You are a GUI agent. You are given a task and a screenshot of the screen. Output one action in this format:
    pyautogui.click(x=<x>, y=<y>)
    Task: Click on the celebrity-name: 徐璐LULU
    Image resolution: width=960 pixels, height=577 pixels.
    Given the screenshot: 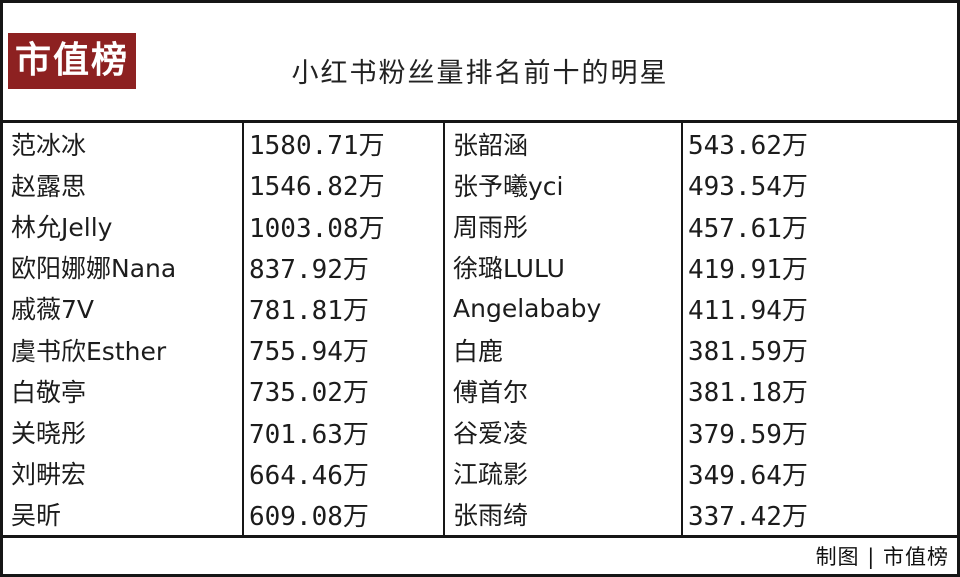 What is the action you would take?
    pyautogui.click(x=509, y=269)
    